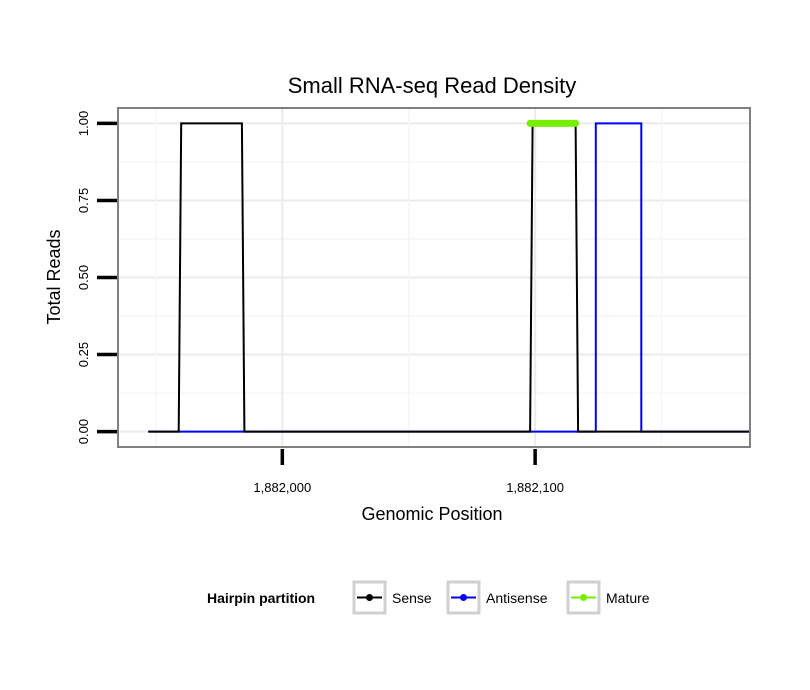  What do you see at coordinates (517, 598) in the screenshot?
I see `legend-label-antisense: Antisense` at bounding box center [517, 598].